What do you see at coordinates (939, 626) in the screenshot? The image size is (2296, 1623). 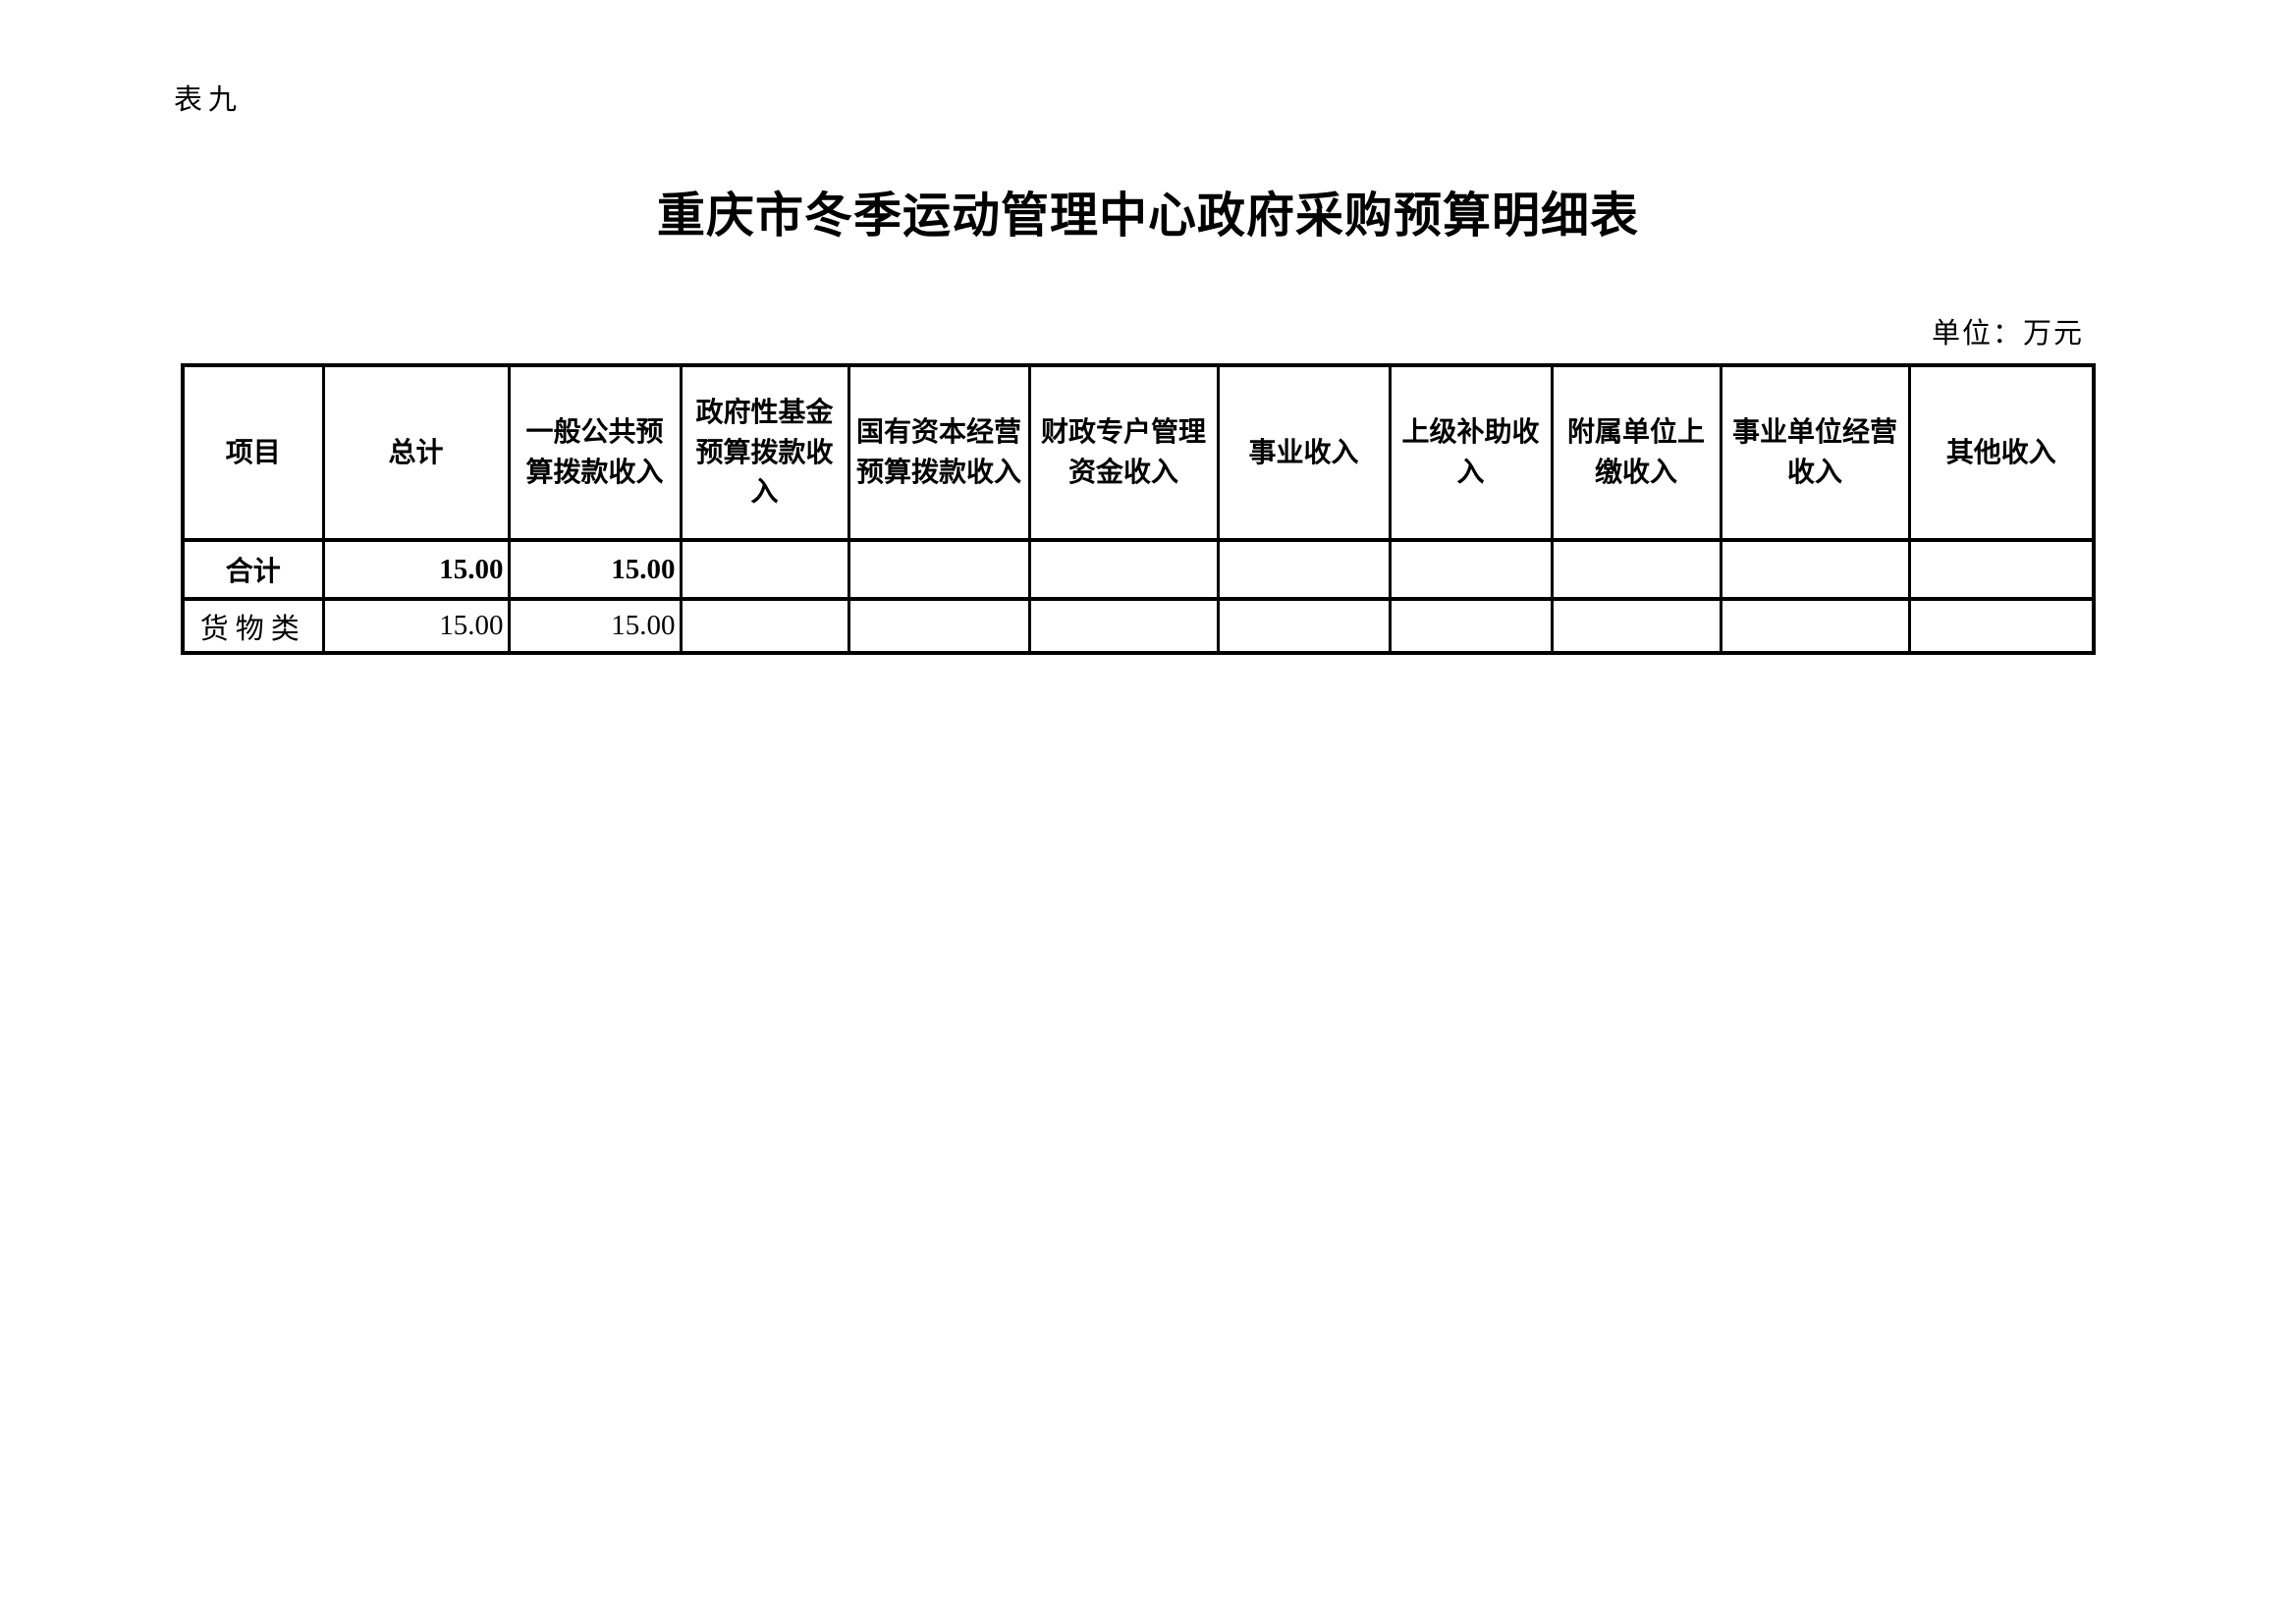 I see `cell-goods-state-capital` at bounding box center [939, 626].